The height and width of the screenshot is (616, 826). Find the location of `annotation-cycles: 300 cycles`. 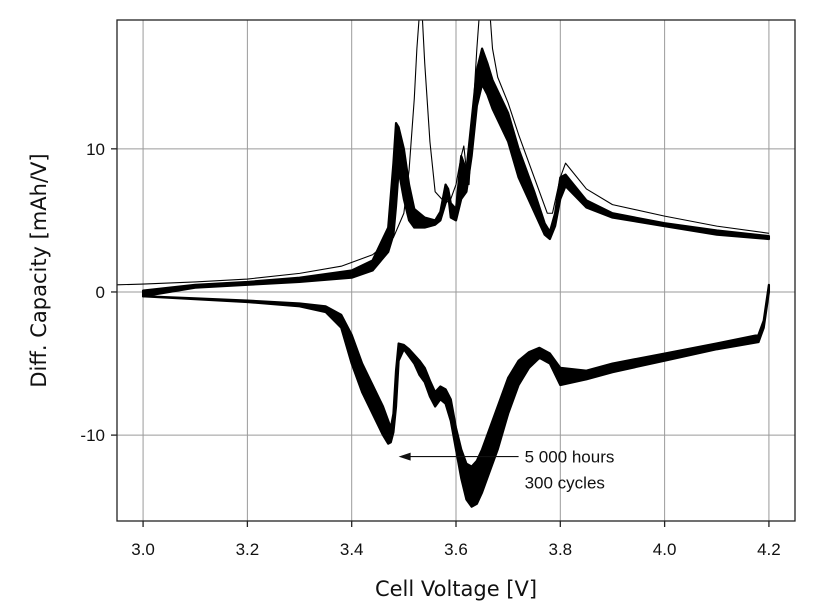

annotation-cycles: 300 cycles is located at coordinates (565, 483).